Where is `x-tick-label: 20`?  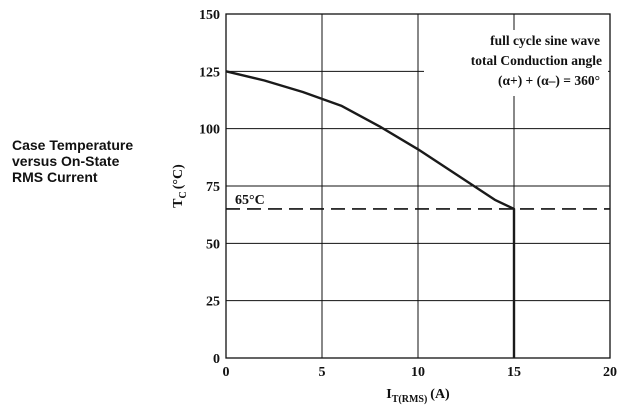
x-tick-label: 20 is located at coordinates (610, 372).